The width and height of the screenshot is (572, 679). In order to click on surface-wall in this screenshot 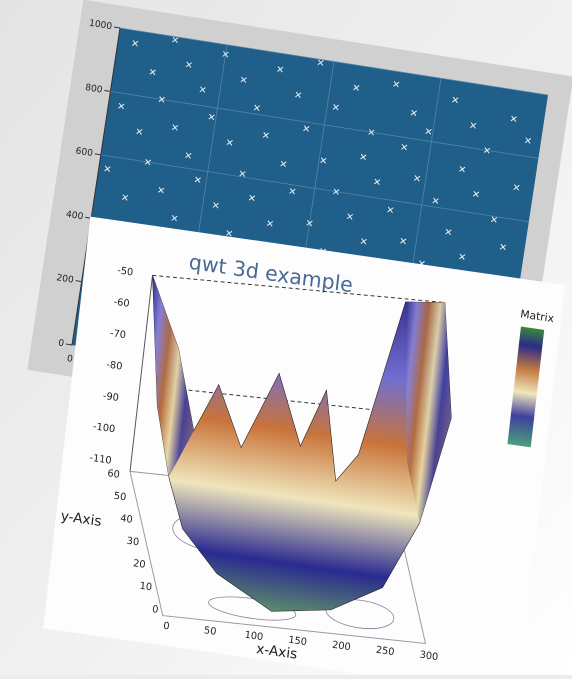, I will do `click(428, 412)`.